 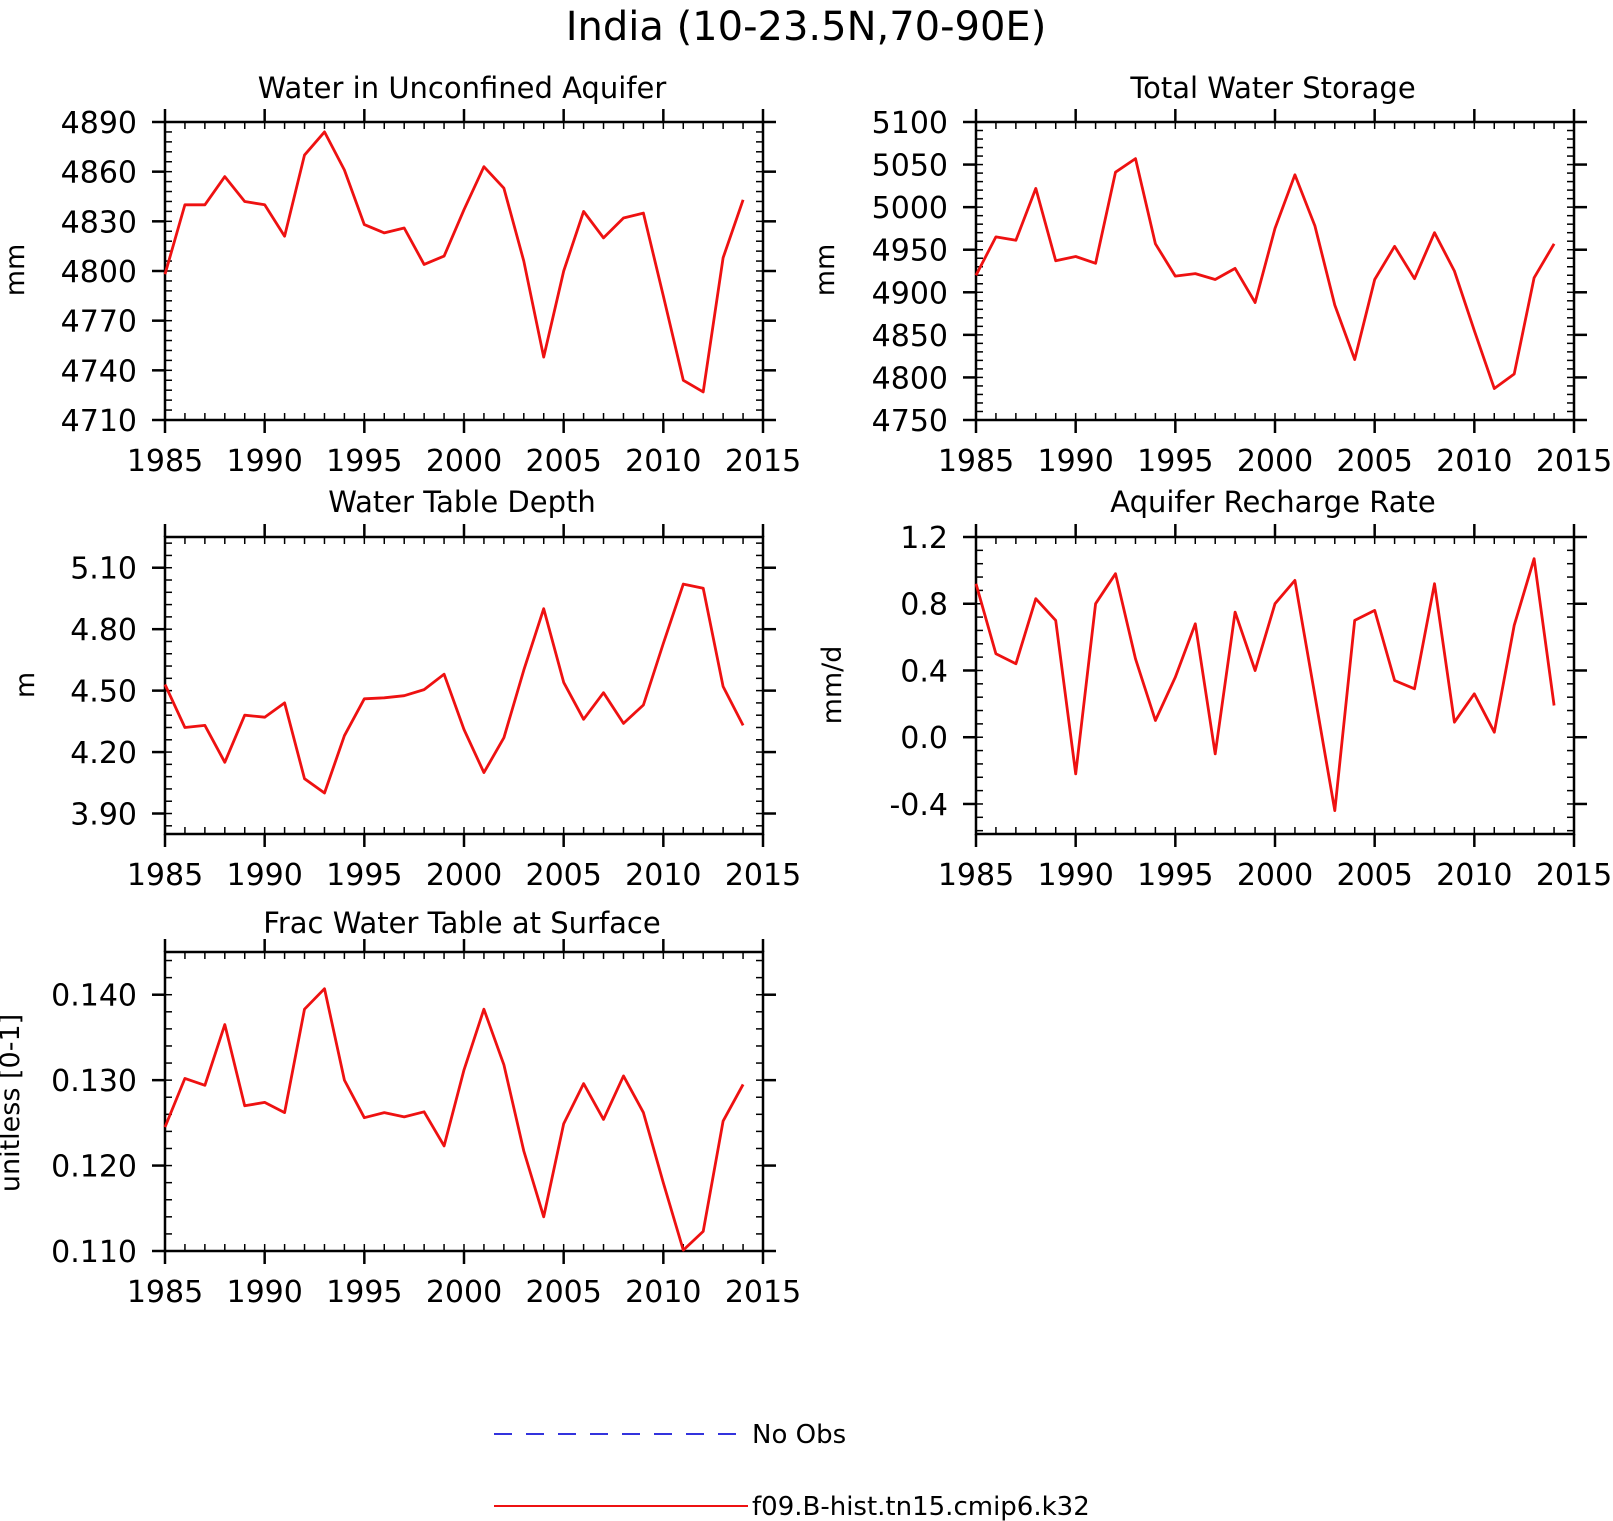 What do you see at coordinates (99, 222) in the screenshot?
I see `y-tick-label: 4830` at bounding box center [99, 222].